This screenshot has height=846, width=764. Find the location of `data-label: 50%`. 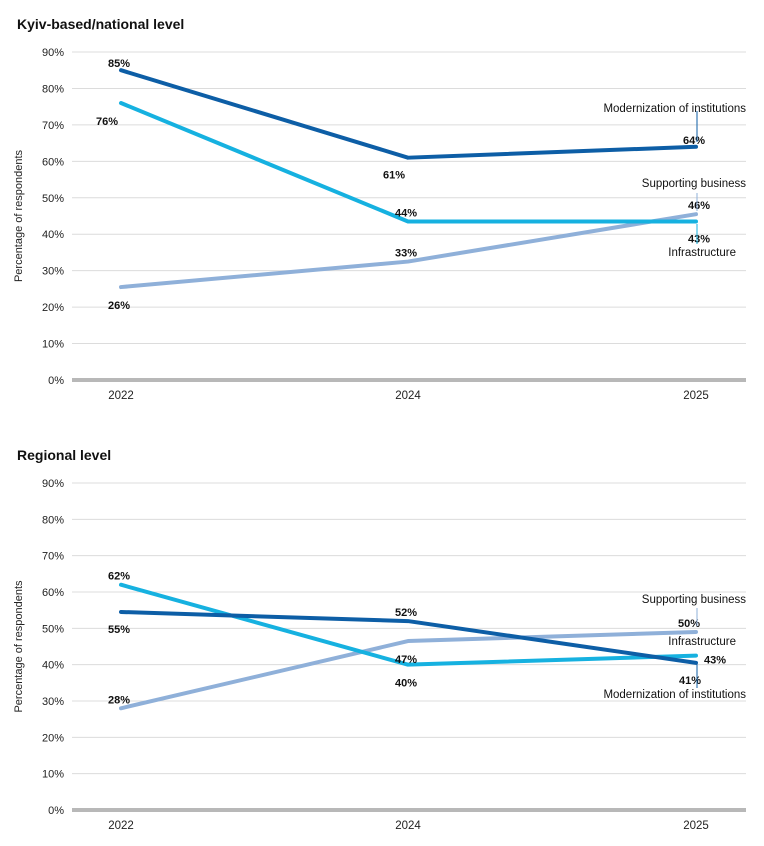

data-label: 50% is located at coordinates (689, 624).